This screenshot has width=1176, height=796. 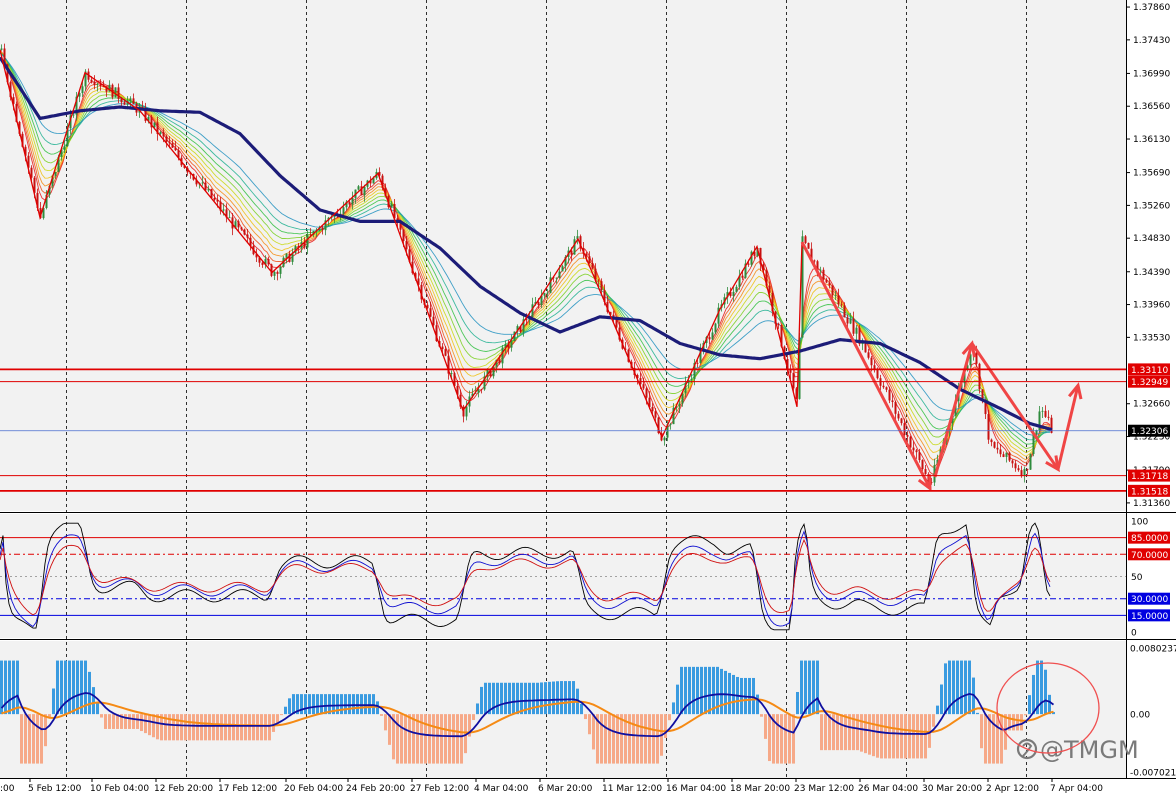 I want to click on forecast-arrow, so click(x=1068, y=427).